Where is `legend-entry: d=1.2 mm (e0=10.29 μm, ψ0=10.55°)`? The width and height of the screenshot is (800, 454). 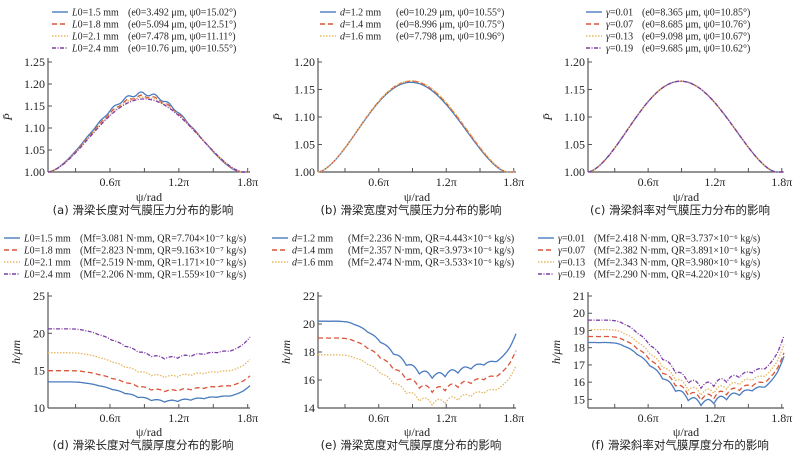
legend-entry: d=1.2 mm (e0=10.29 μm, ψ0=10.55°) is located at coordinates (412, 13).